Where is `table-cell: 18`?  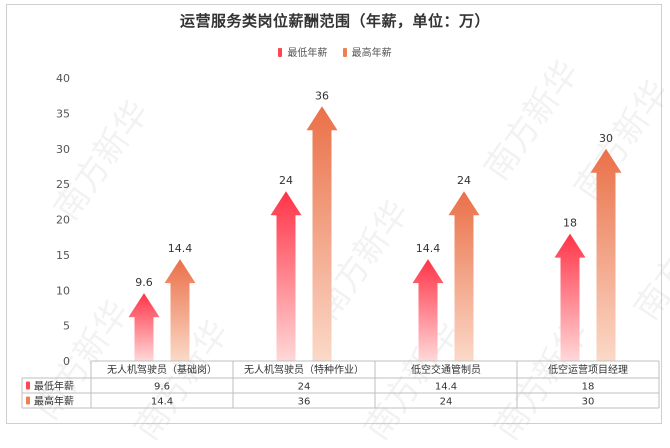 table-cell: 18 is located at coordinates (588, 387).